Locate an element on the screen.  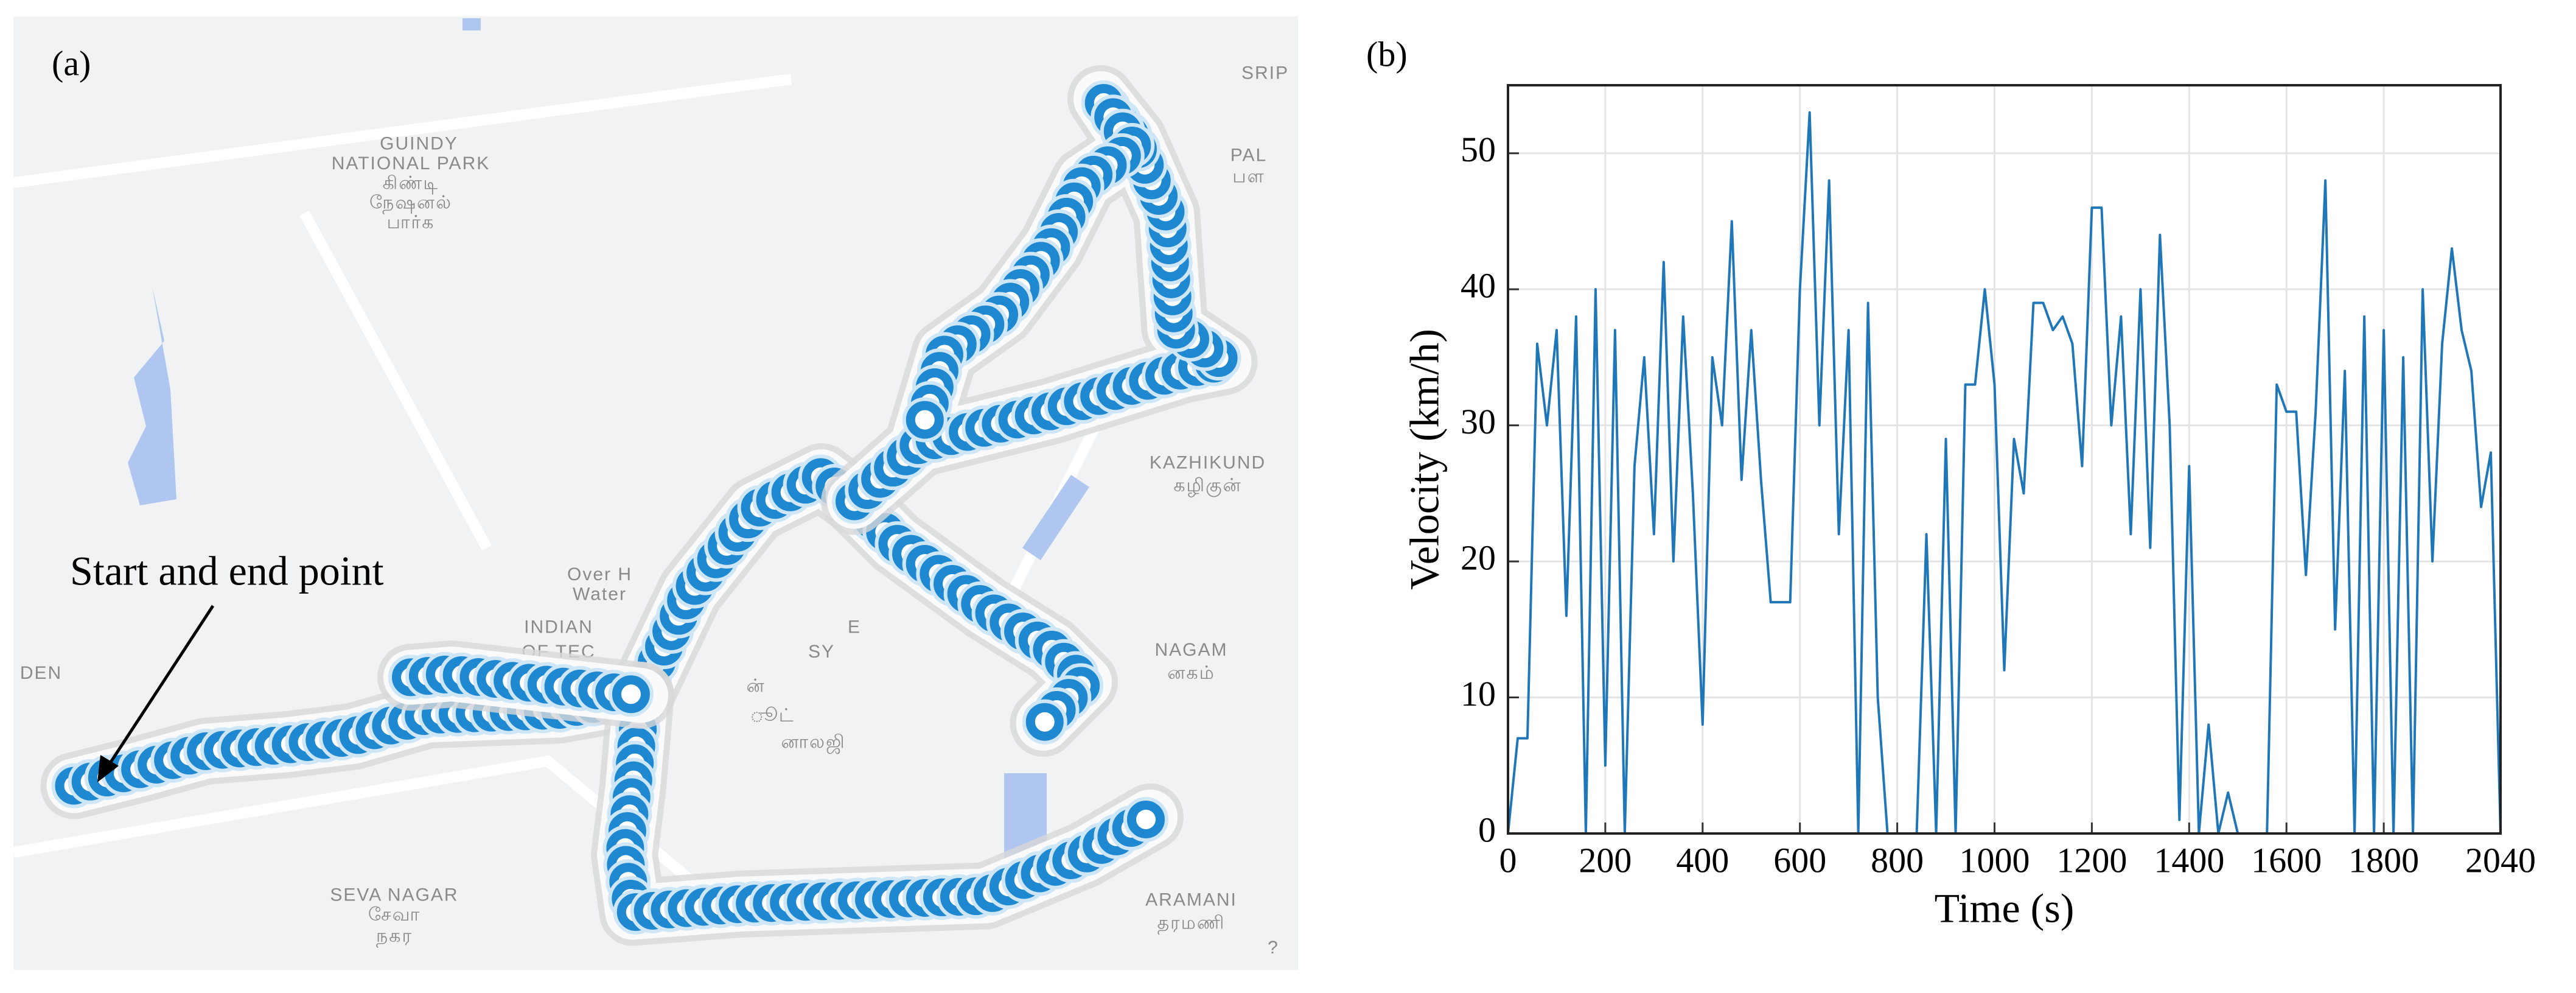
x-tick-label: 2040 is located at coordinates (2500, 860).